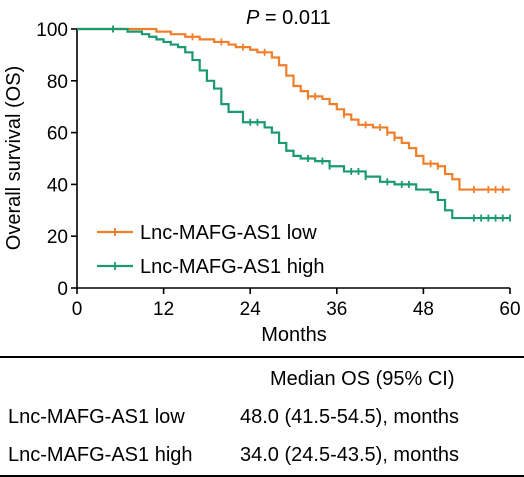 This screenshot has width=524, height=477. Describe the element at coordinates (262, 476) in the screenshot. I see `table-bottom-rule` at that location.